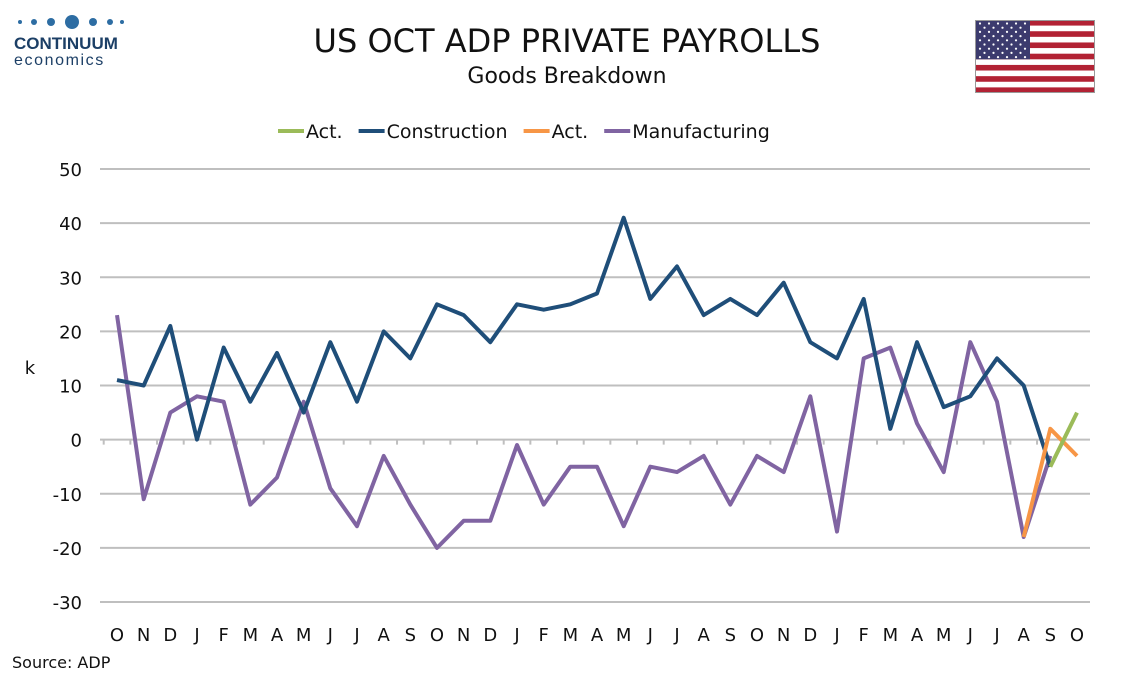  What do you see at coordinates (567, 76) in the screenshot?
I see `chart-subtitle: Goods Breakdown` at bounding box center [567, 76].